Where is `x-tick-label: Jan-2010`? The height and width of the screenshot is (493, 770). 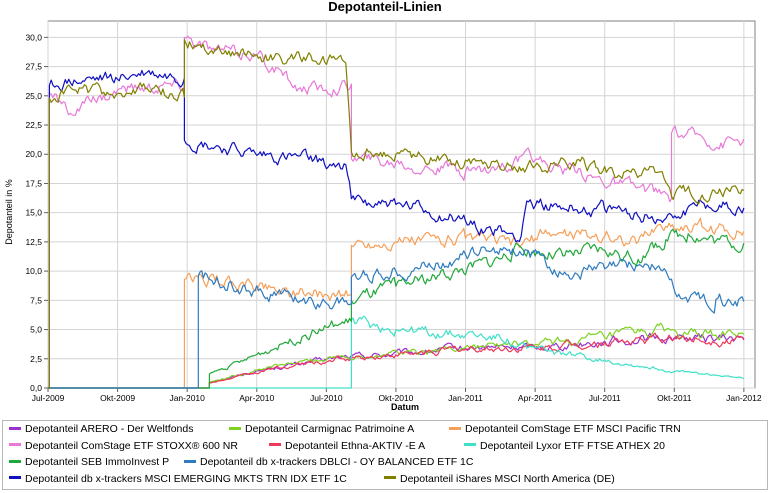 x-tick-label: Jan-2010 is located at coordinates (187, 398).